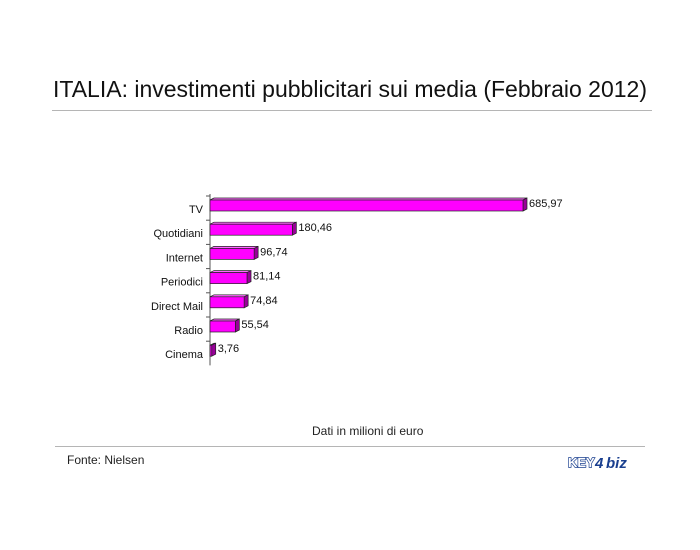  What do you see at coordinates (178, 234) in the screenshot?
I see `category-label: Quotidiani` at bounding box center [178, 234].